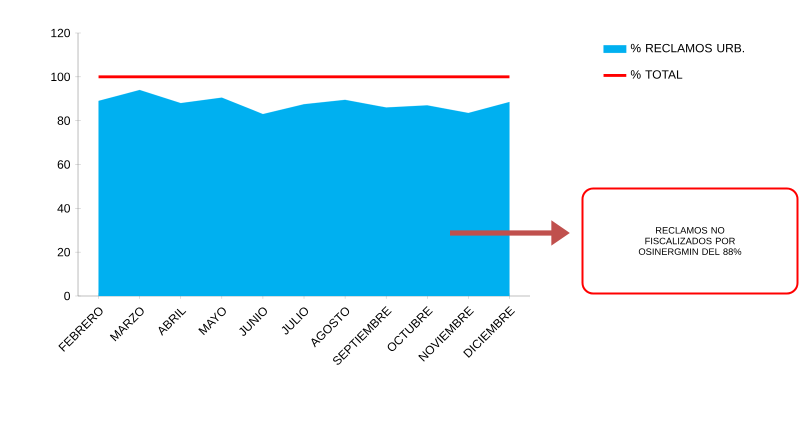 The height and width of the screenshot is (423, 809). What do you see at coordinates (687, 48) in the screenshot?
I see `legend-label: % RECLAMOS URB.` at bounding box center [687, 48].